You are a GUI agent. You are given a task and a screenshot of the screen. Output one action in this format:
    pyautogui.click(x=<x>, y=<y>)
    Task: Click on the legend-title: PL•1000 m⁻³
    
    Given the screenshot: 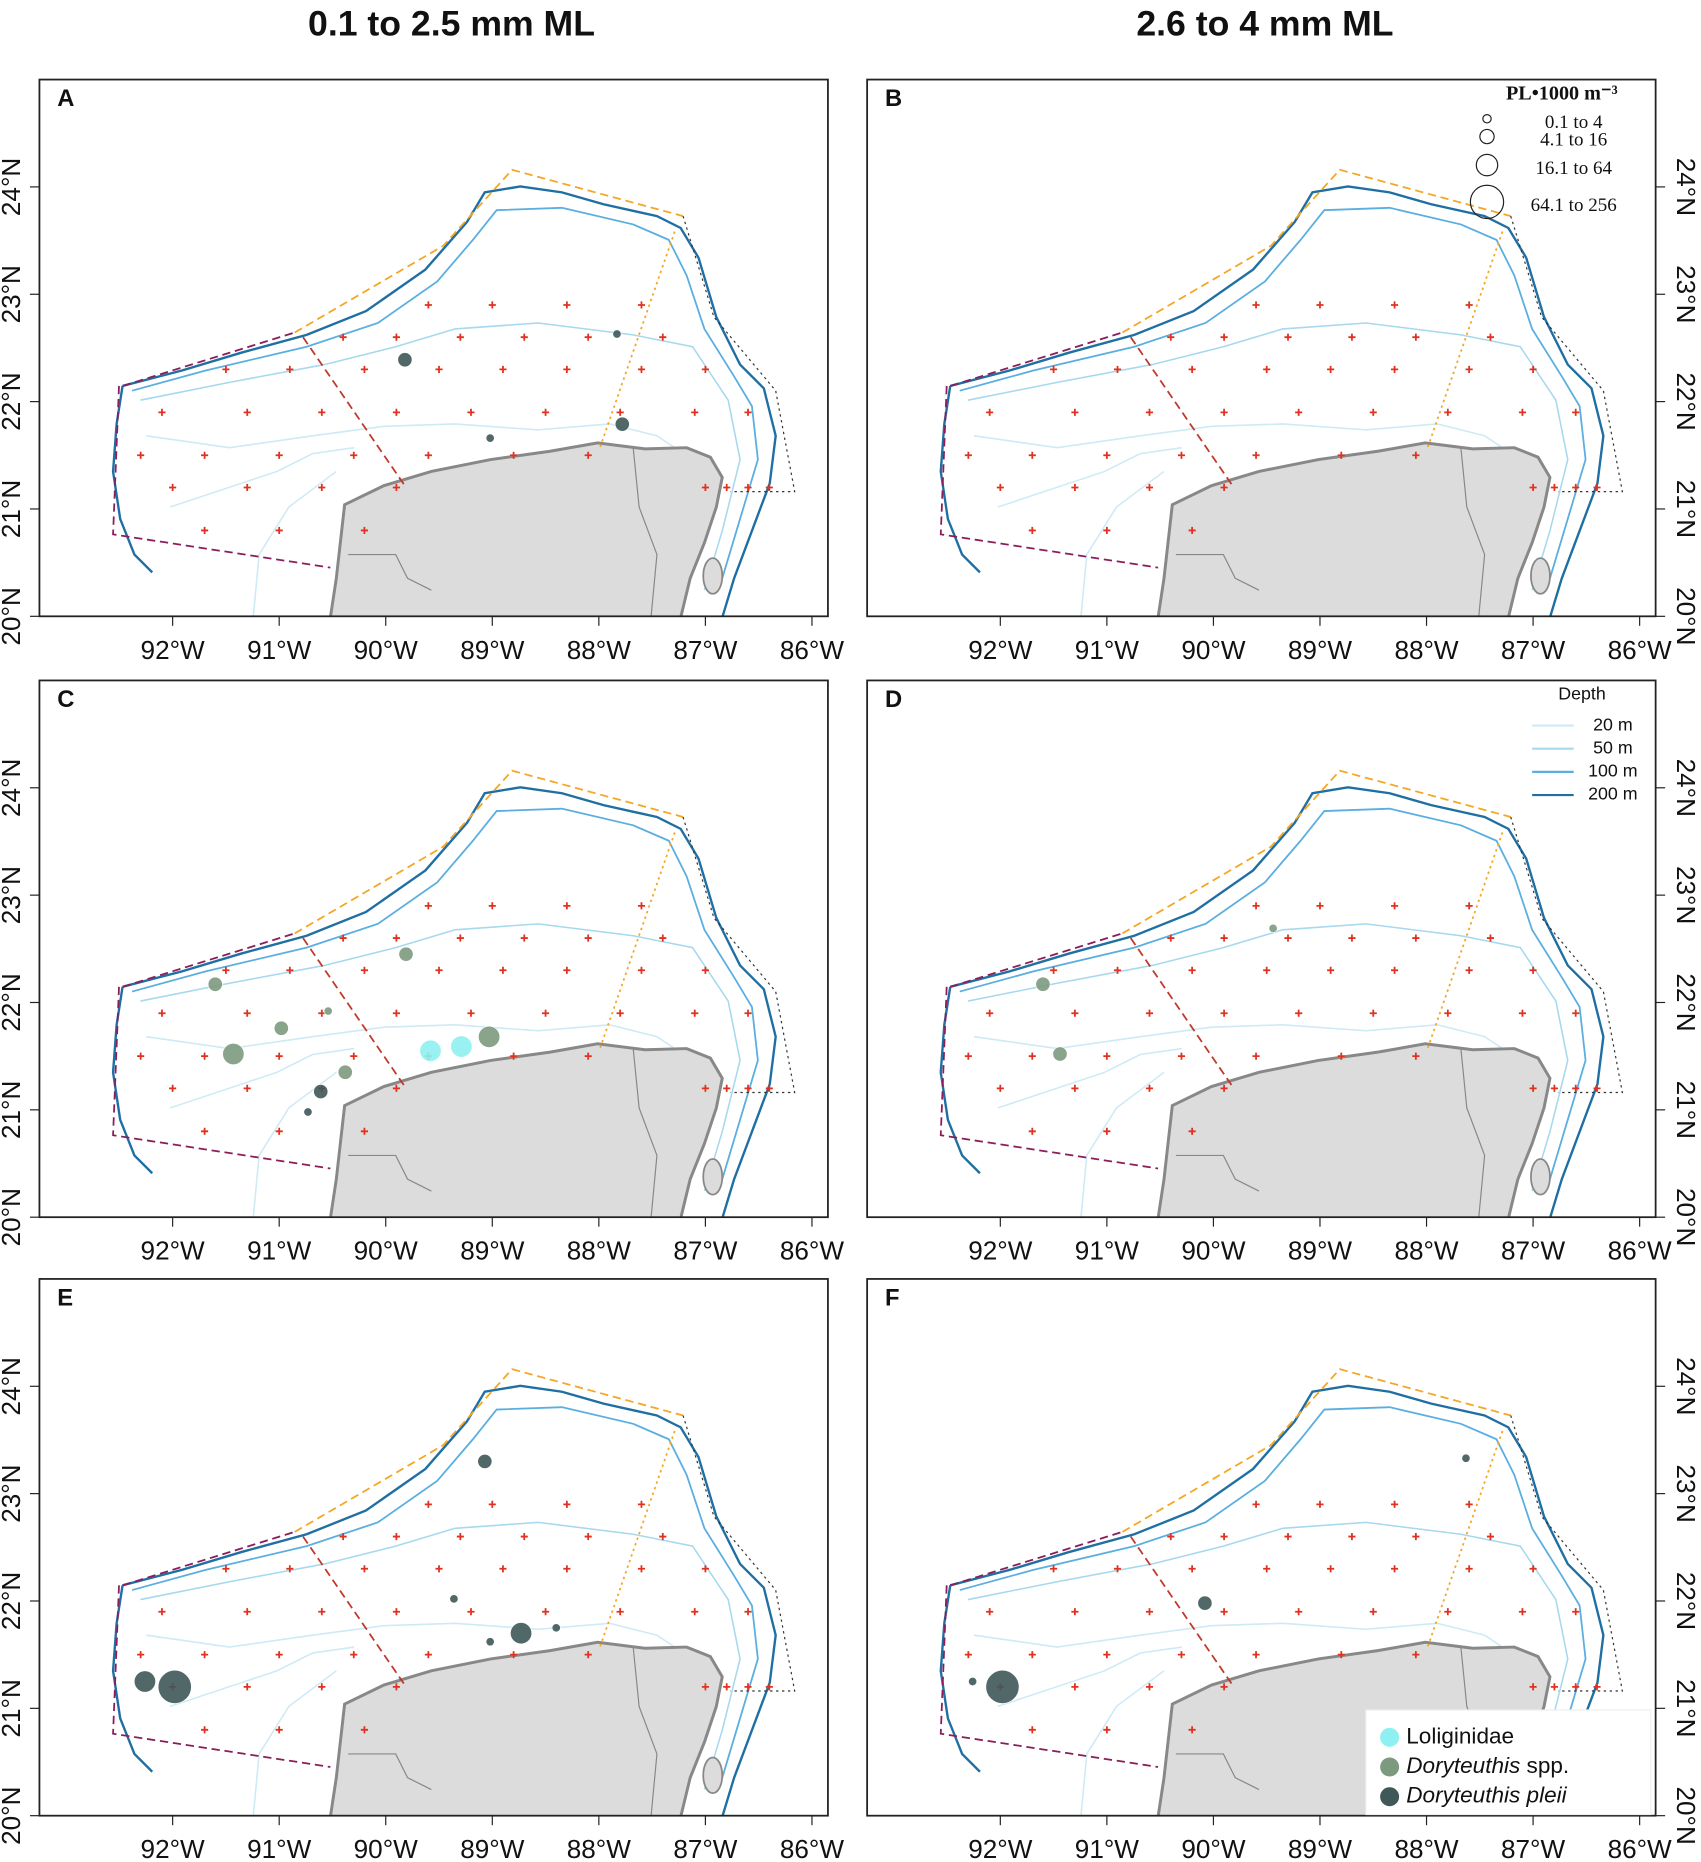 What is the action you would take?
    pyautogui.click(x=1562, y=94)
    